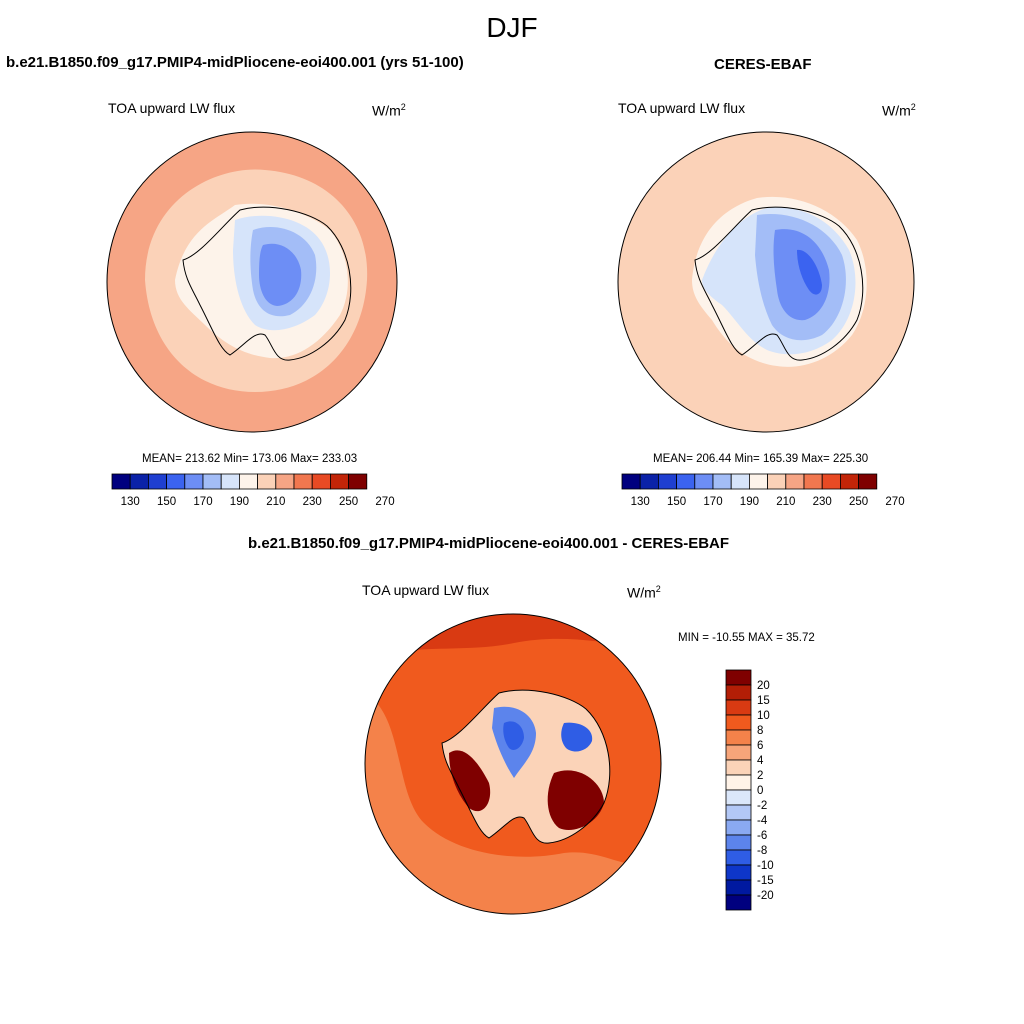 This screenshot has width=1024, height=1024. I want to click on diff-stats: MIN = -10.55 MAX = 35.72, so click(746, 638).